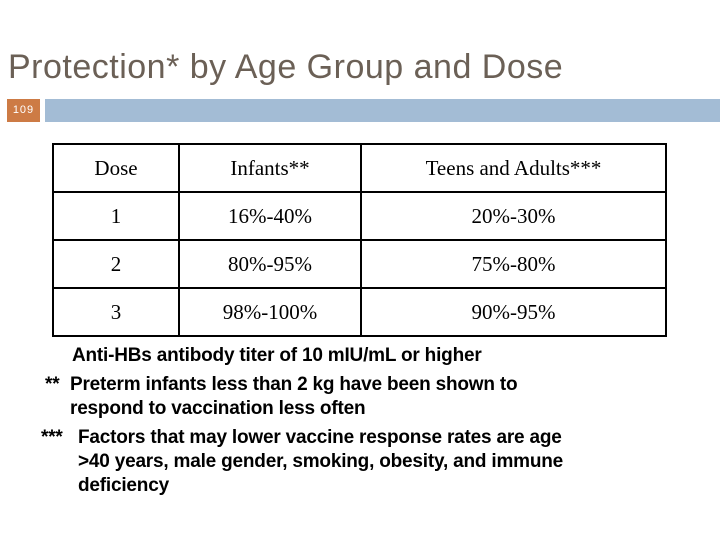 Image resolution: width=720 pixels, height=540 pixels. I want to click on cell-infants: 16%-40%, so click(270, 216).